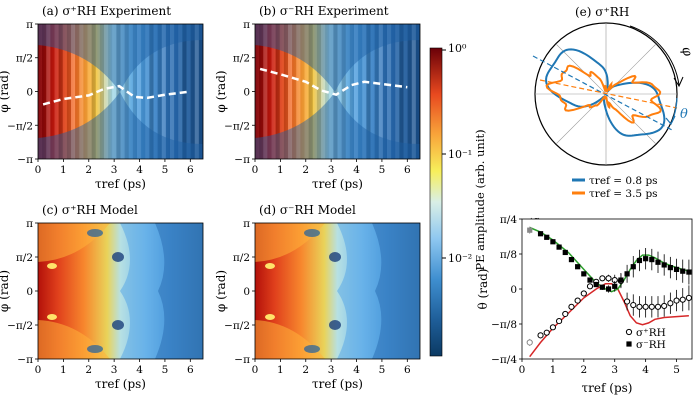 This screenshot has width=700, height=401. What do you see at coordinates (241, 258) in the screenshot?
I see `y-tick-d-1: π/2` at bounding box center [241, 258].